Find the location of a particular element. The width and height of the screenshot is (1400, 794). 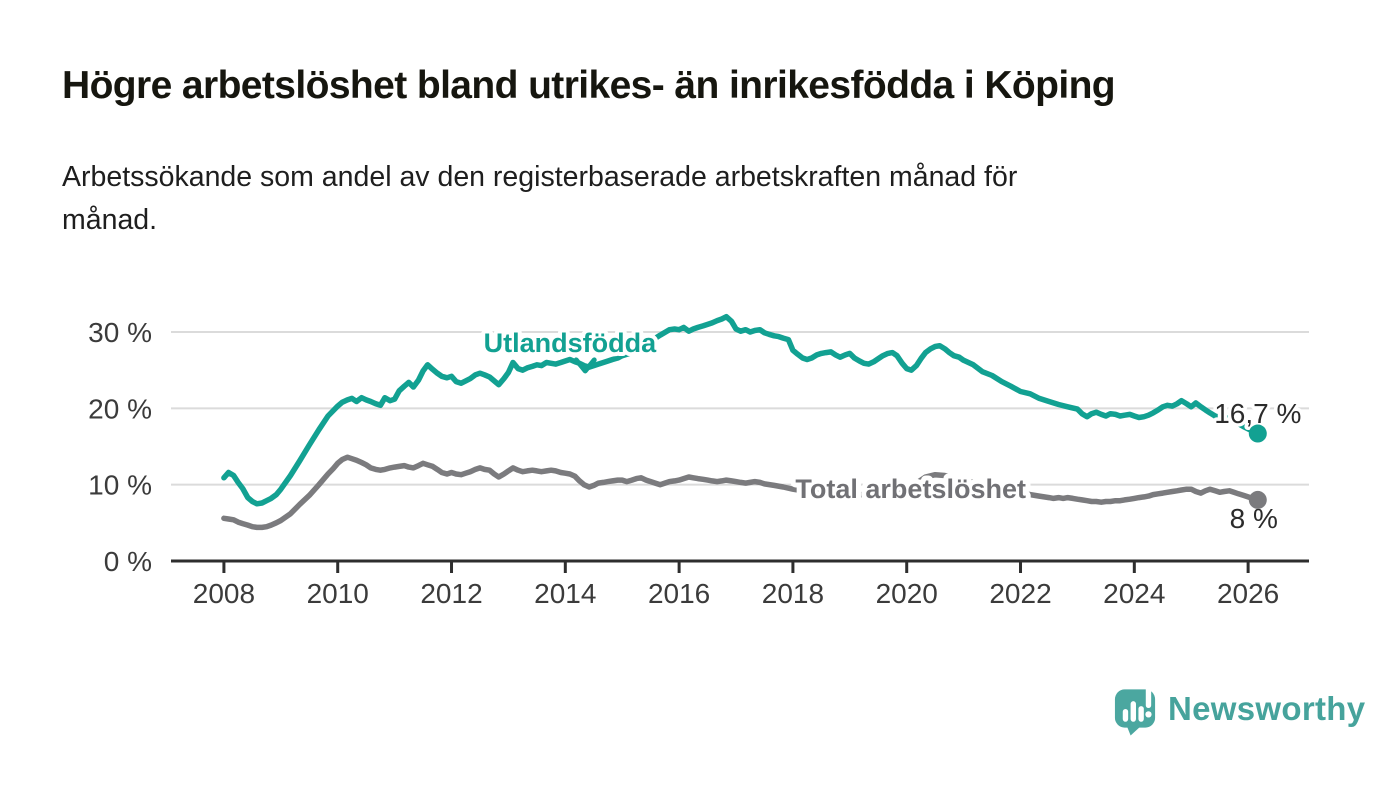

x-tick-label-2010: 2010 is located at coordinates (338, 593).